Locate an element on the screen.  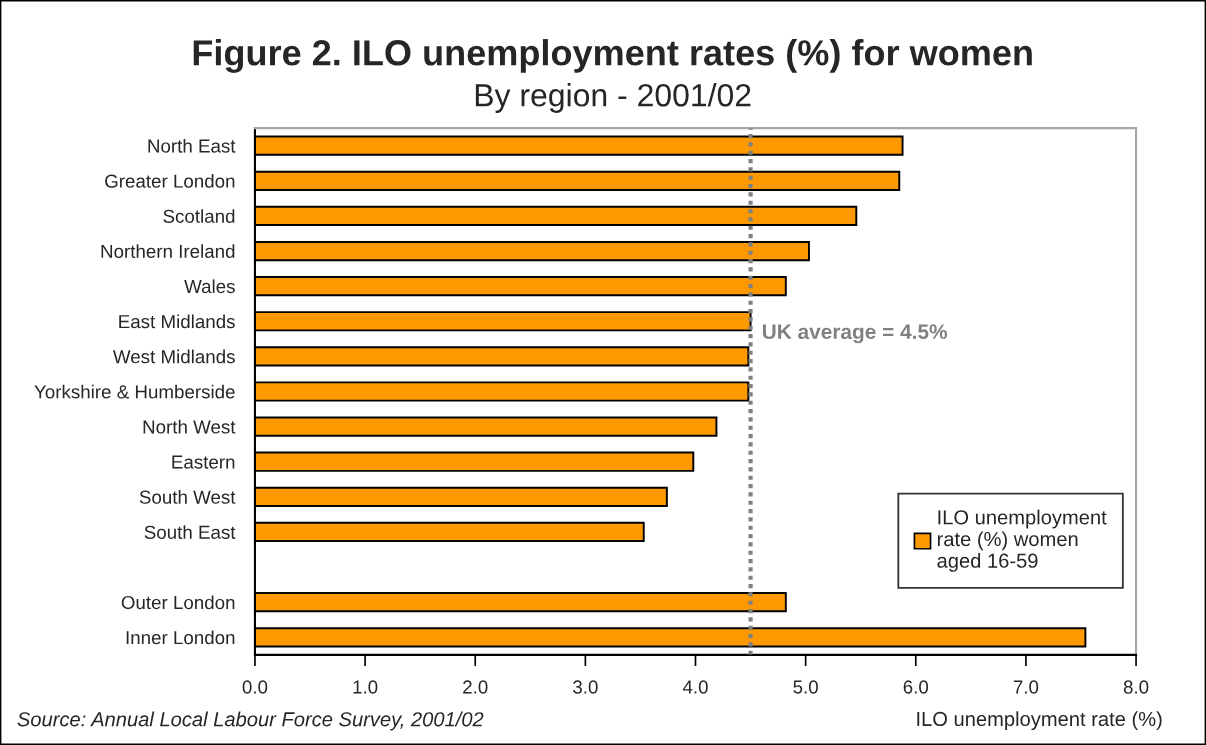
y-tick-label: Inner London is located at coordinates (180, 637).